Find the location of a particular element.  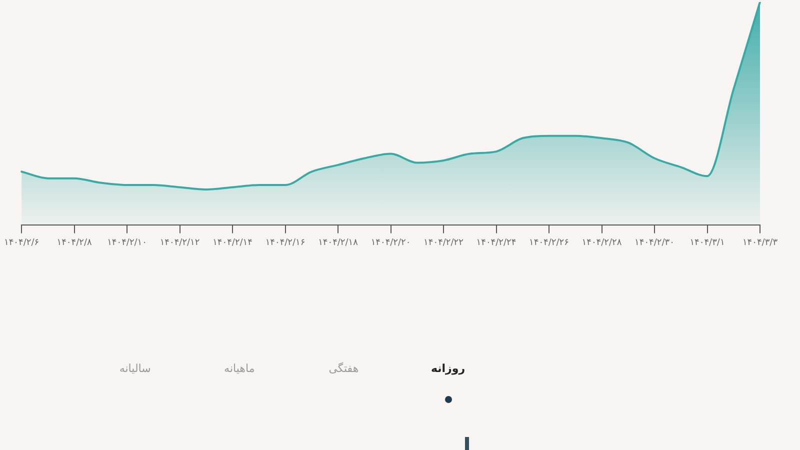

x-tick-label: ۱۴۰۴/۲/۲۰ is located at coordinates (390, 243).